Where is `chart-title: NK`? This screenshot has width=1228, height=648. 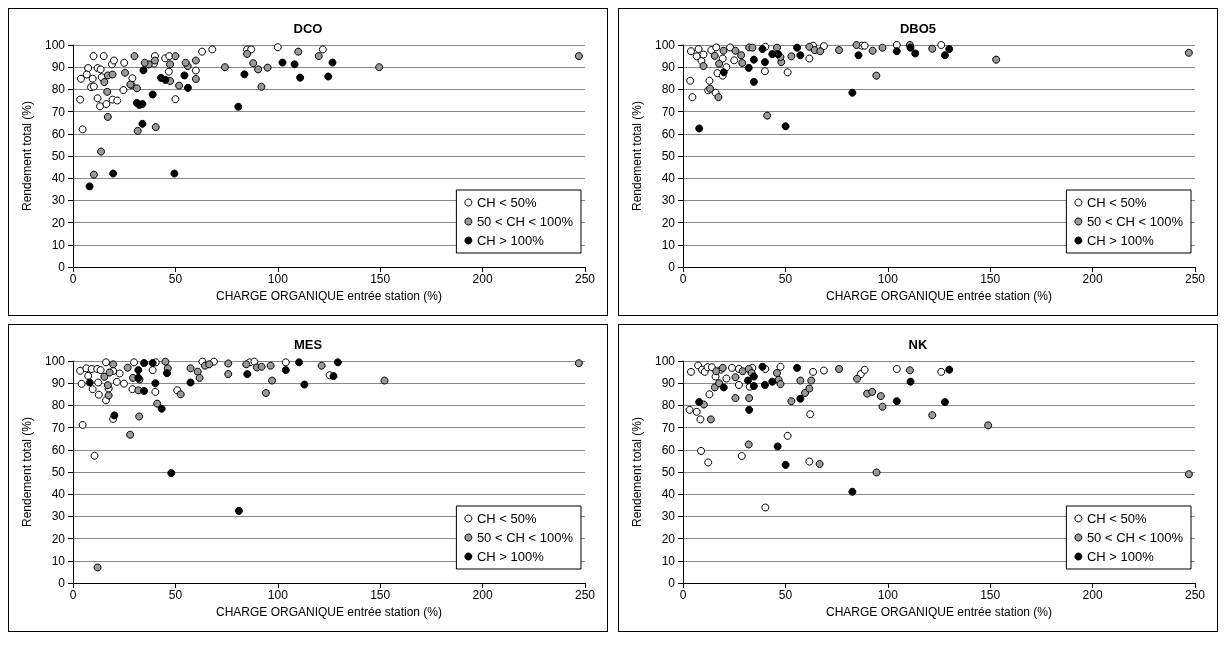 chart-title: NK is located at coordinates (918, 344).